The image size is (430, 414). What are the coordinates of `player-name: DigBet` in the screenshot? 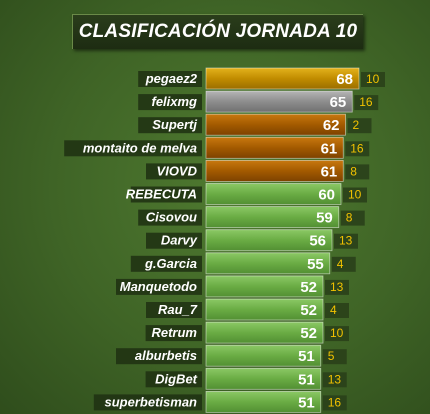 It's located at (176, 378).